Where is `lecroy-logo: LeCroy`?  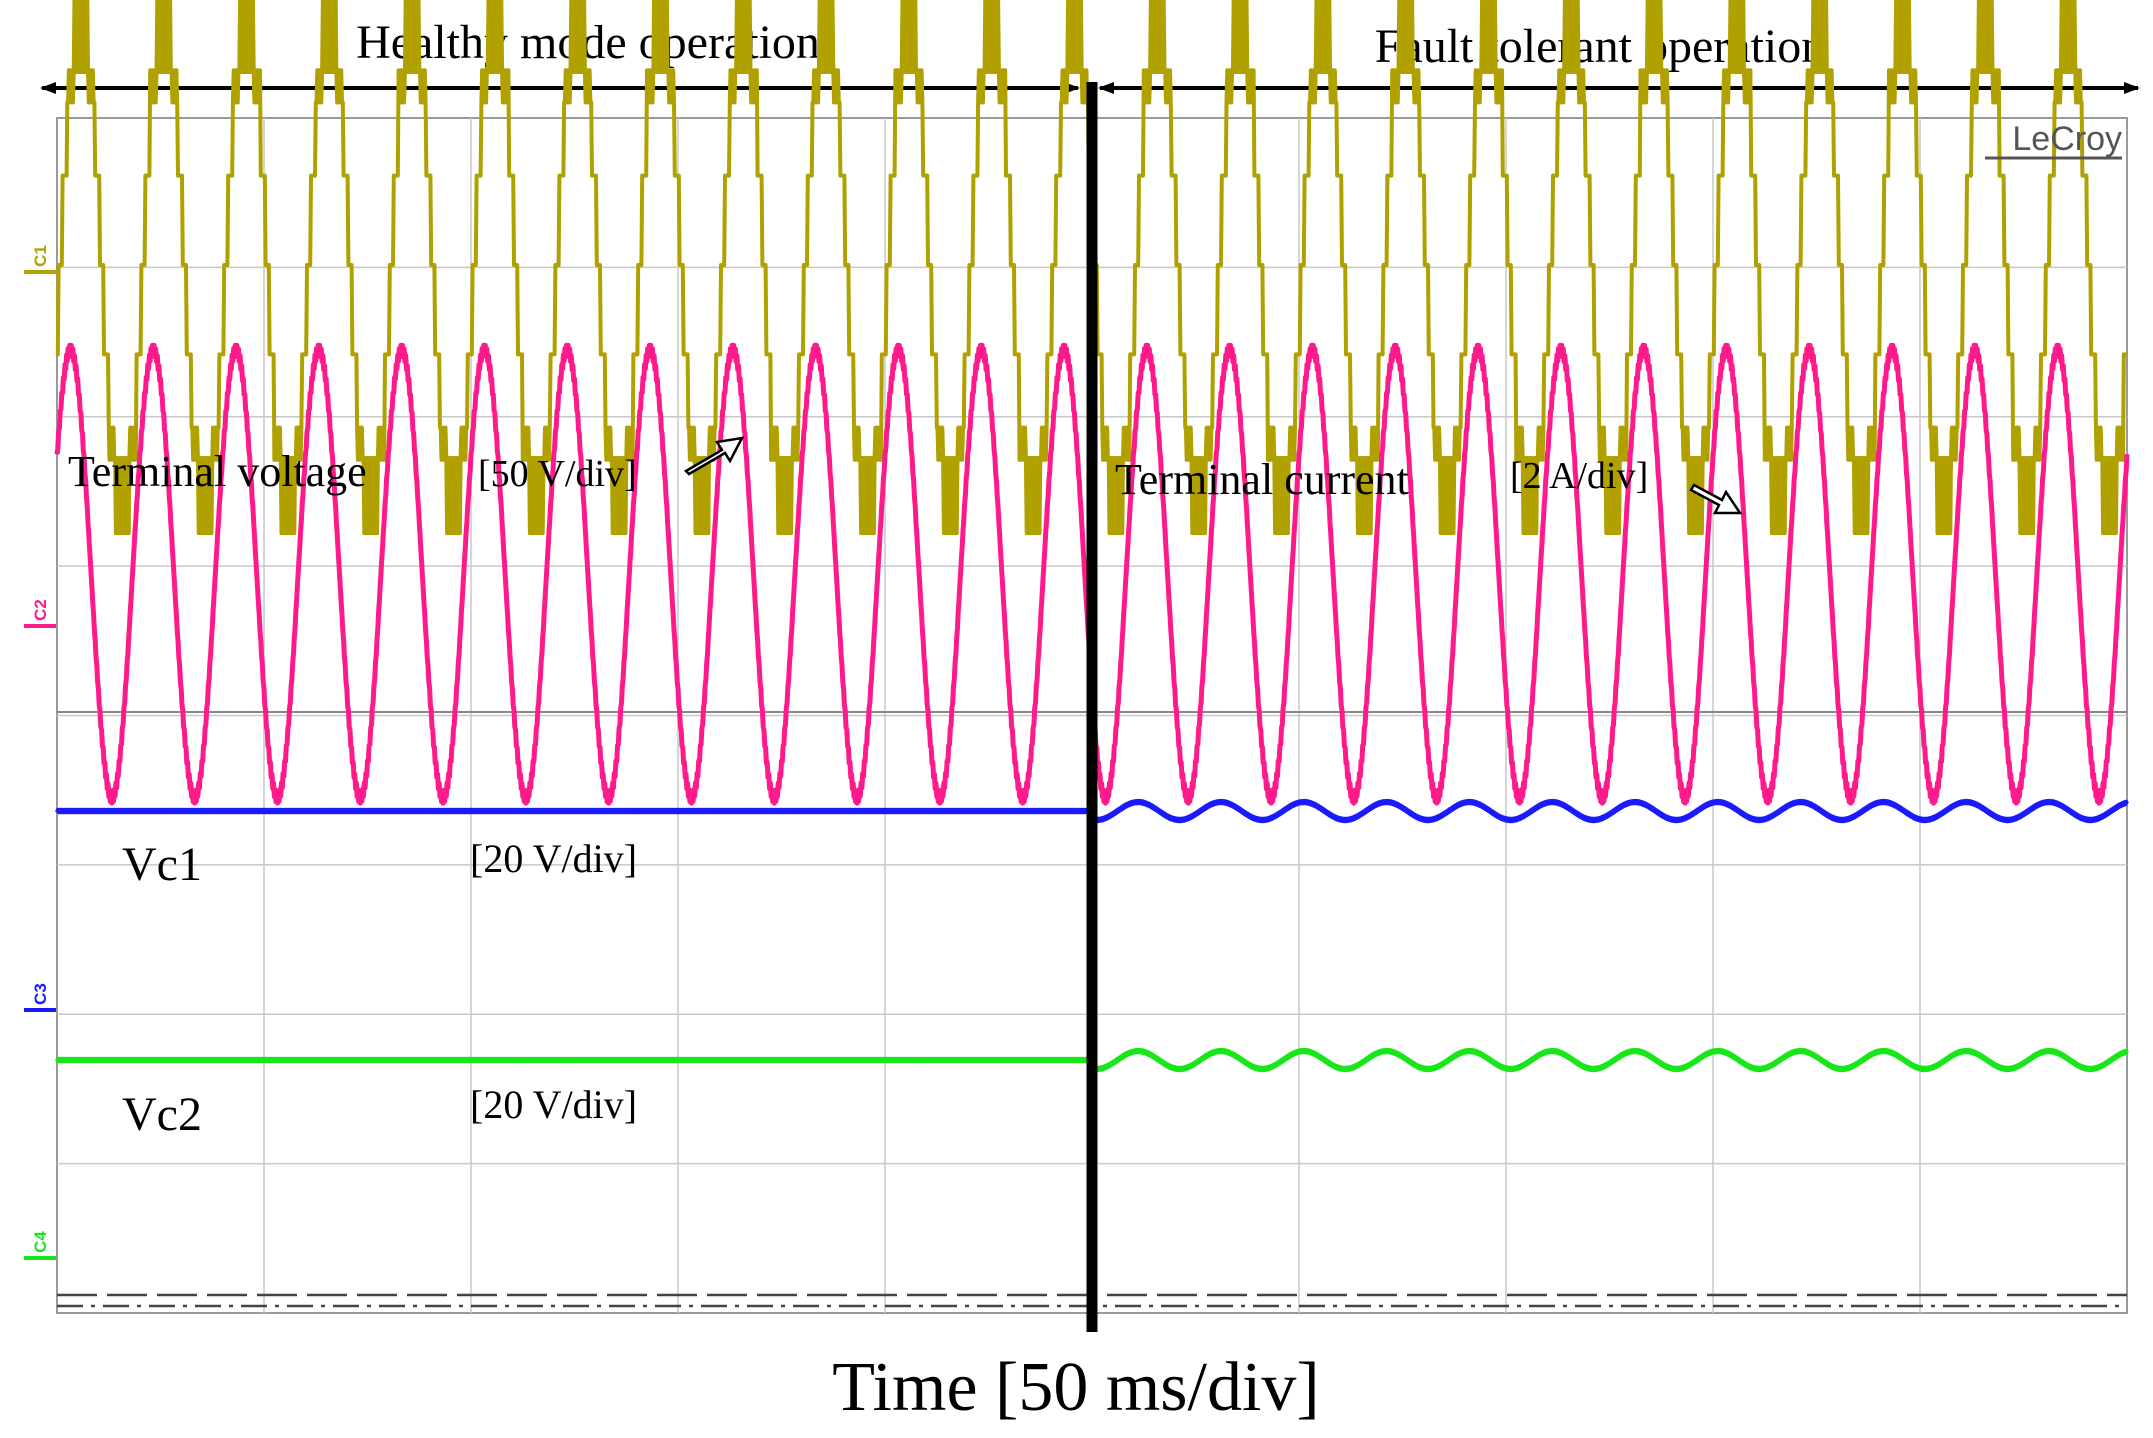
lecroy-logo: LeCroy is located at coordinates (2067, 139).